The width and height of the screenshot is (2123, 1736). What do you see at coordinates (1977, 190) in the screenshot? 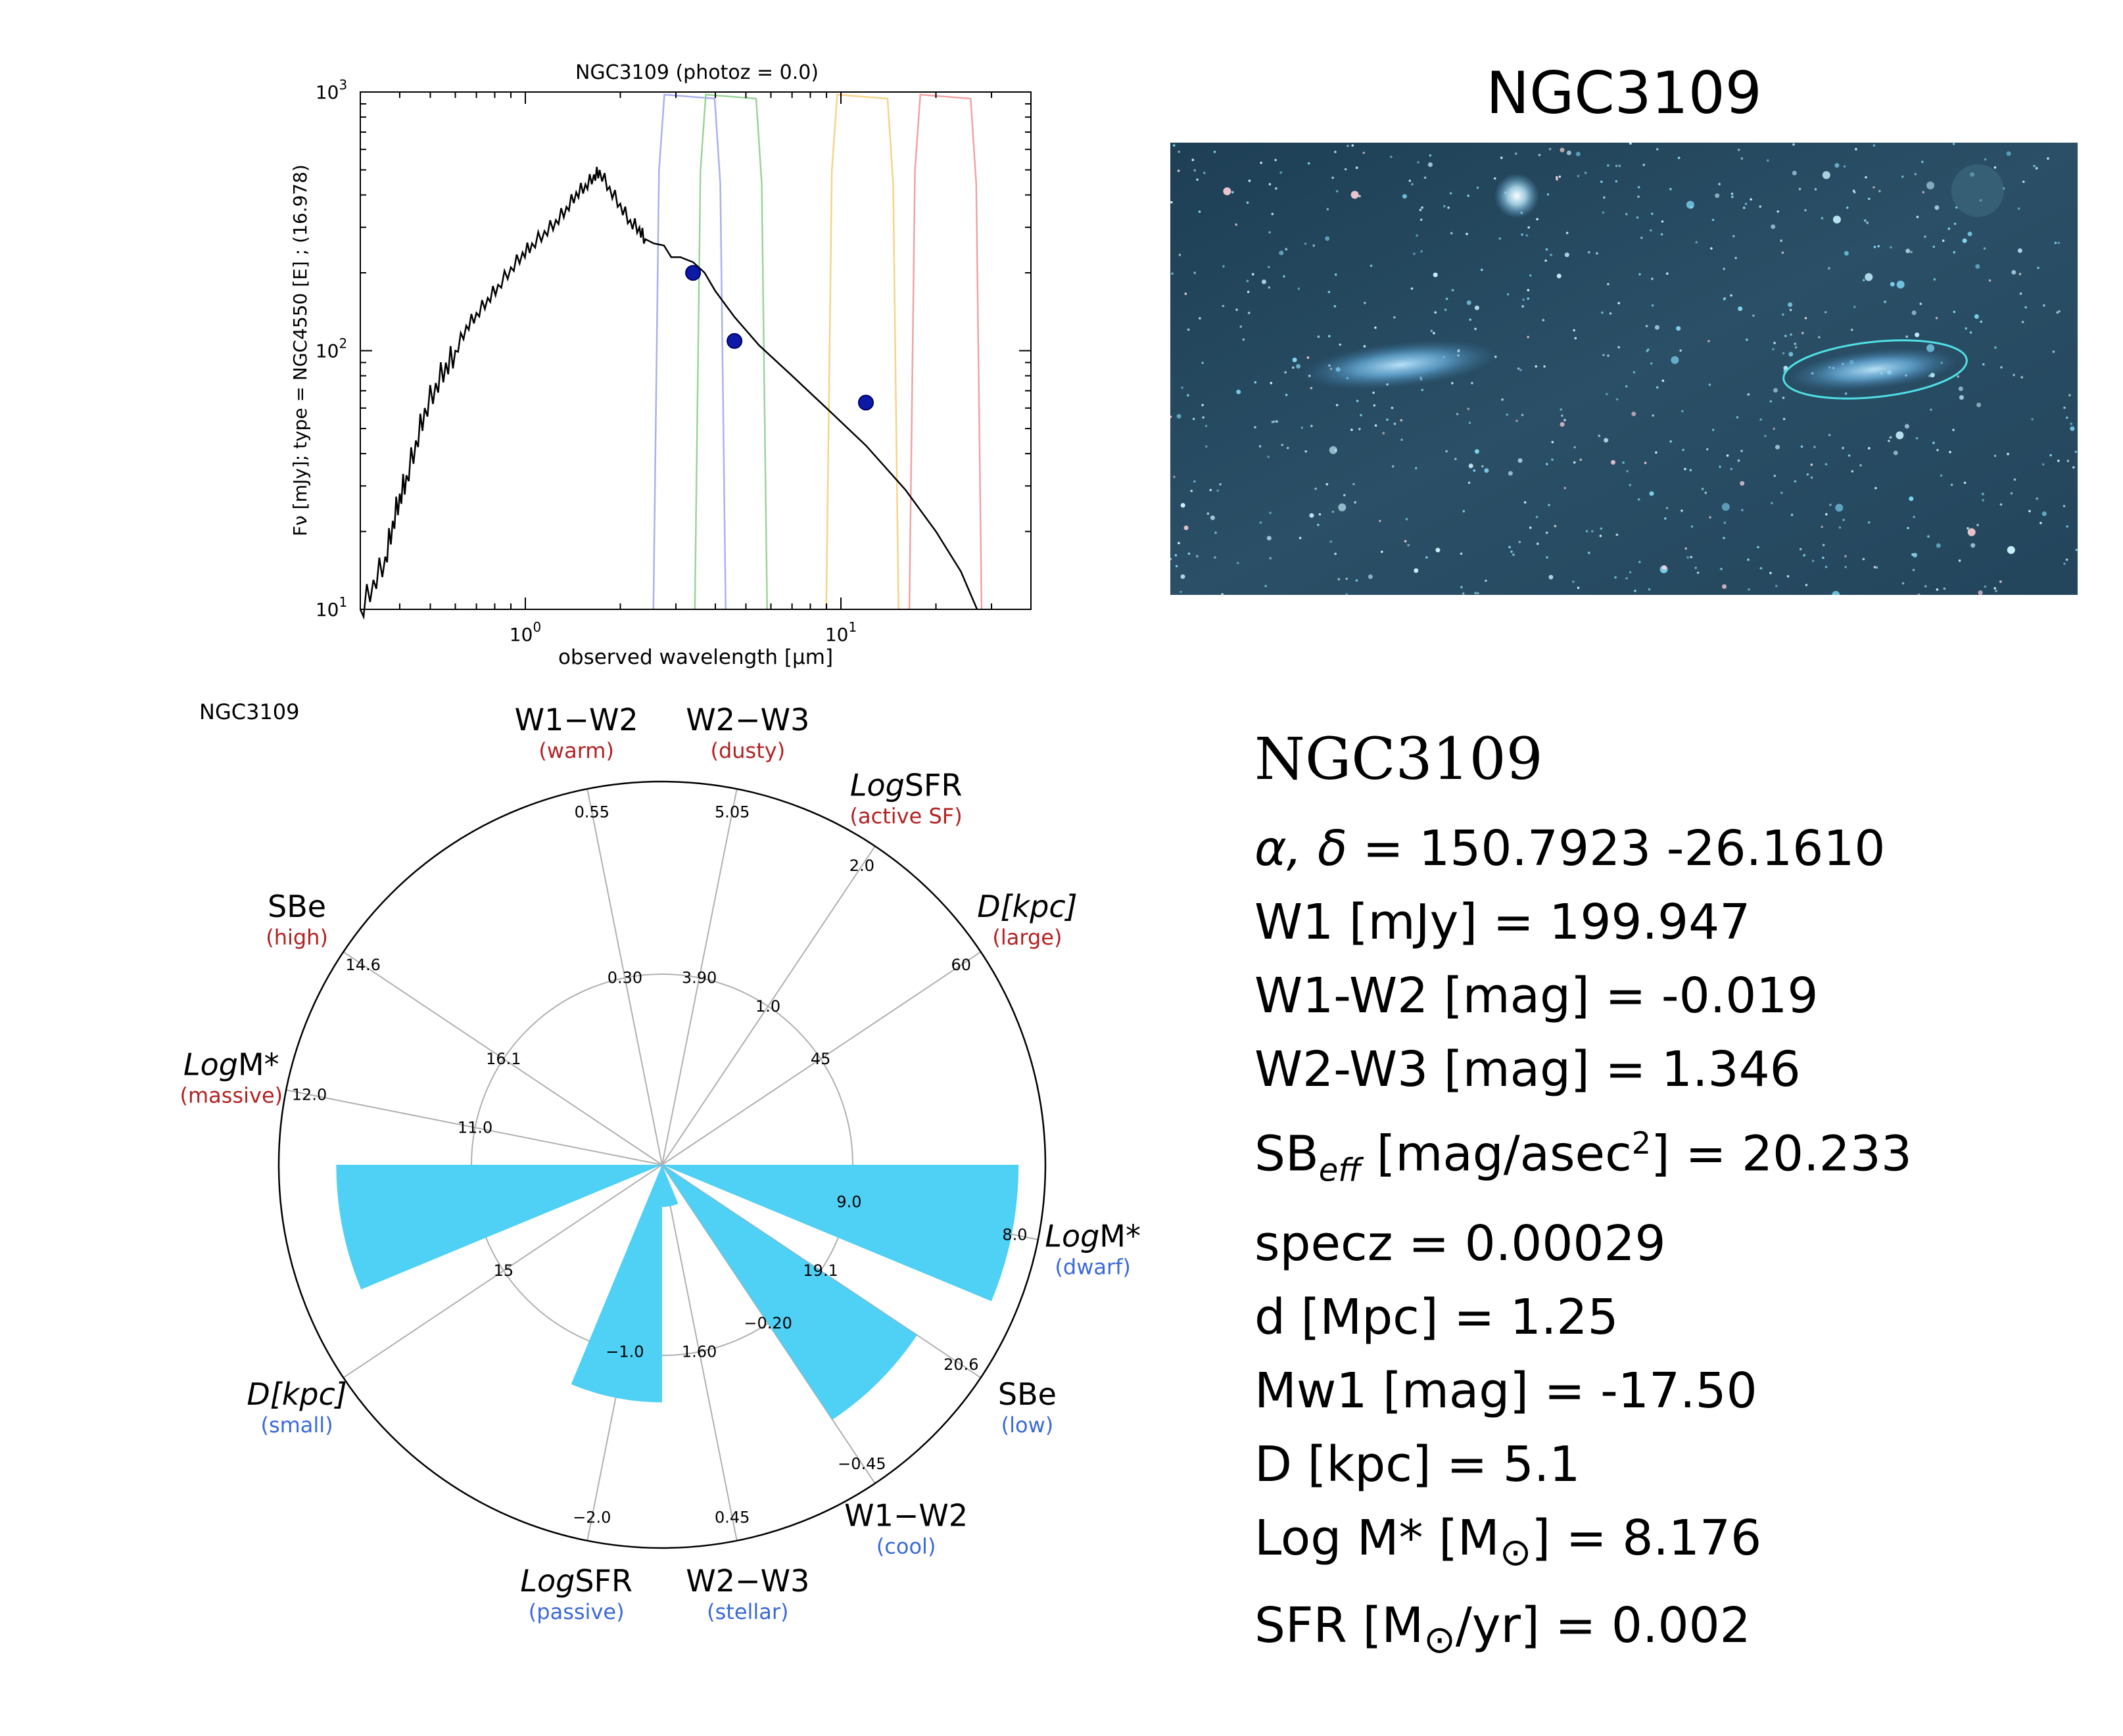
I see `star-artifact` at bounding box center [1977, 190].